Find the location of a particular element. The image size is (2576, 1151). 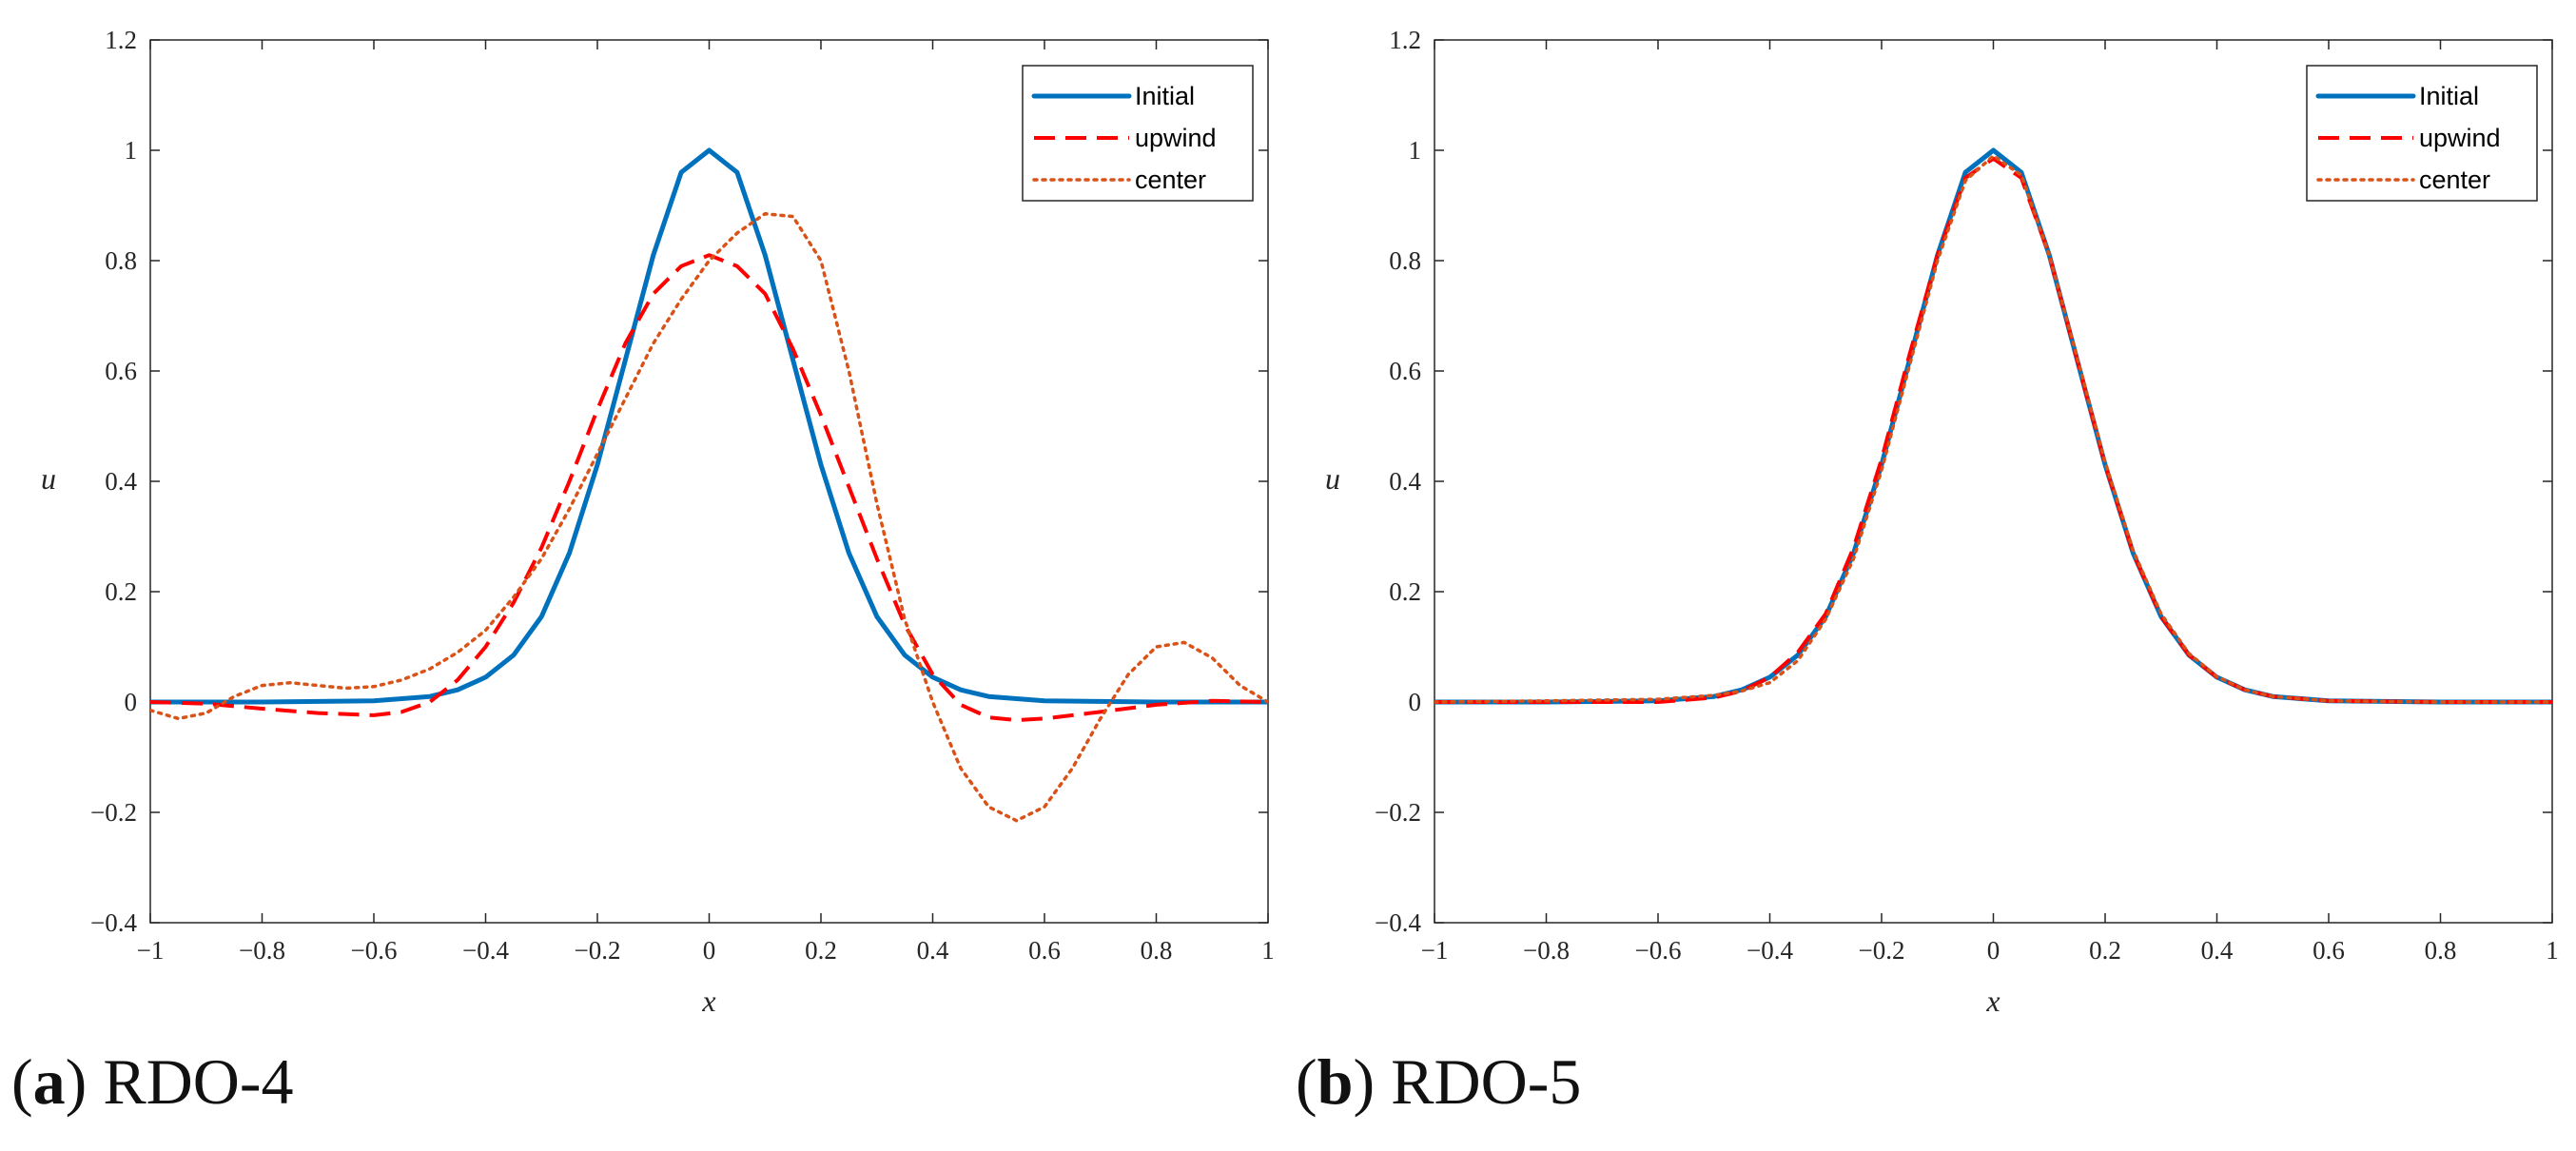

caption-rdo-4: (a) RDO-4 is located at coordinates (152, 1081).